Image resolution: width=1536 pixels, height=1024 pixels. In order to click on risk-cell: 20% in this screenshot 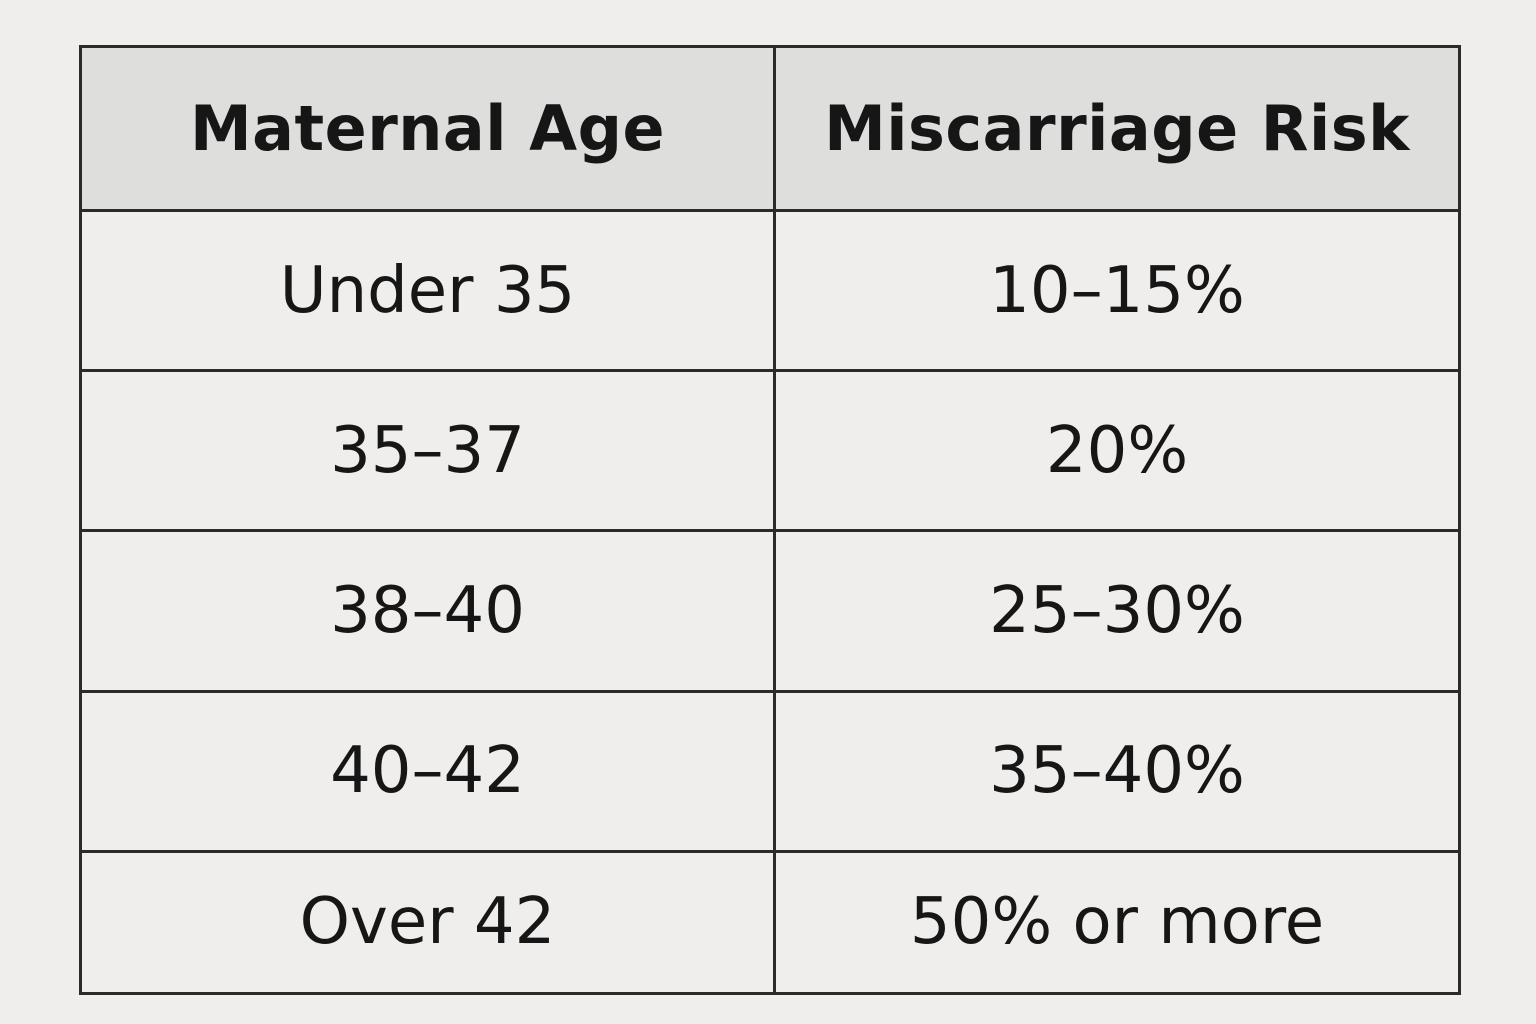, I will do `click(1117, 451)`.